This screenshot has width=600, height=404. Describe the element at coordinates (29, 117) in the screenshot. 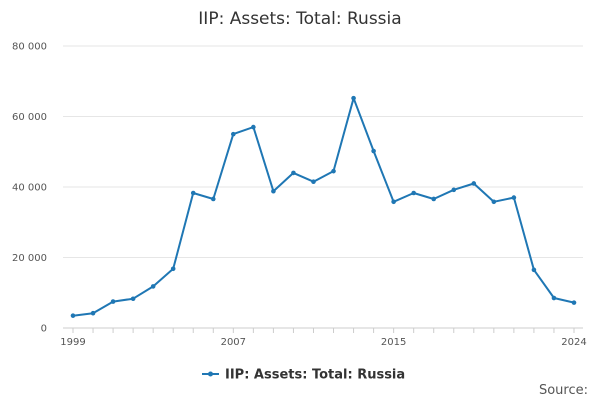

I see `y-tick-label: 60 000` at that location.